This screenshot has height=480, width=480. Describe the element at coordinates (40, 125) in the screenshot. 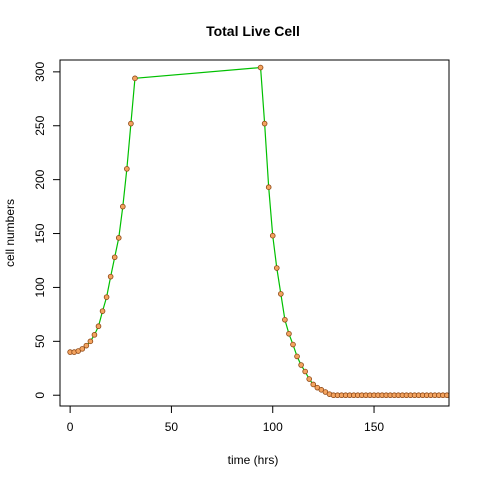

I see `y-tick-label: 250` at that location.